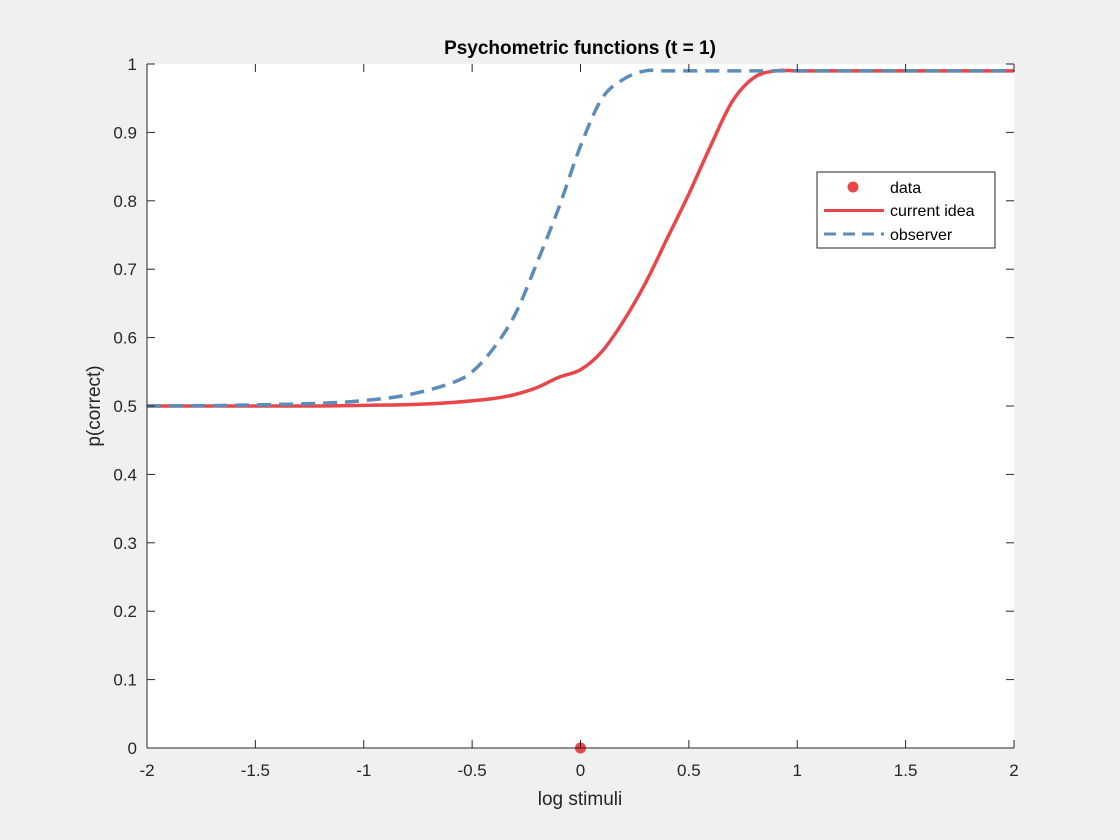 The width and height of the screenshot is (1120, 840). I want to click on y-tick-label: 1, so click(132, 64).